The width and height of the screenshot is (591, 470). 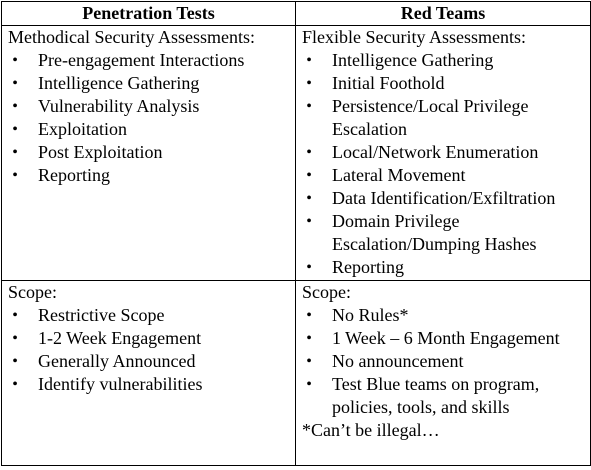 What do you see at coordinates (101, 315) in the screenshot?
I see `list-item-text: Restrictive Scope` at bounding box center [101, 315].